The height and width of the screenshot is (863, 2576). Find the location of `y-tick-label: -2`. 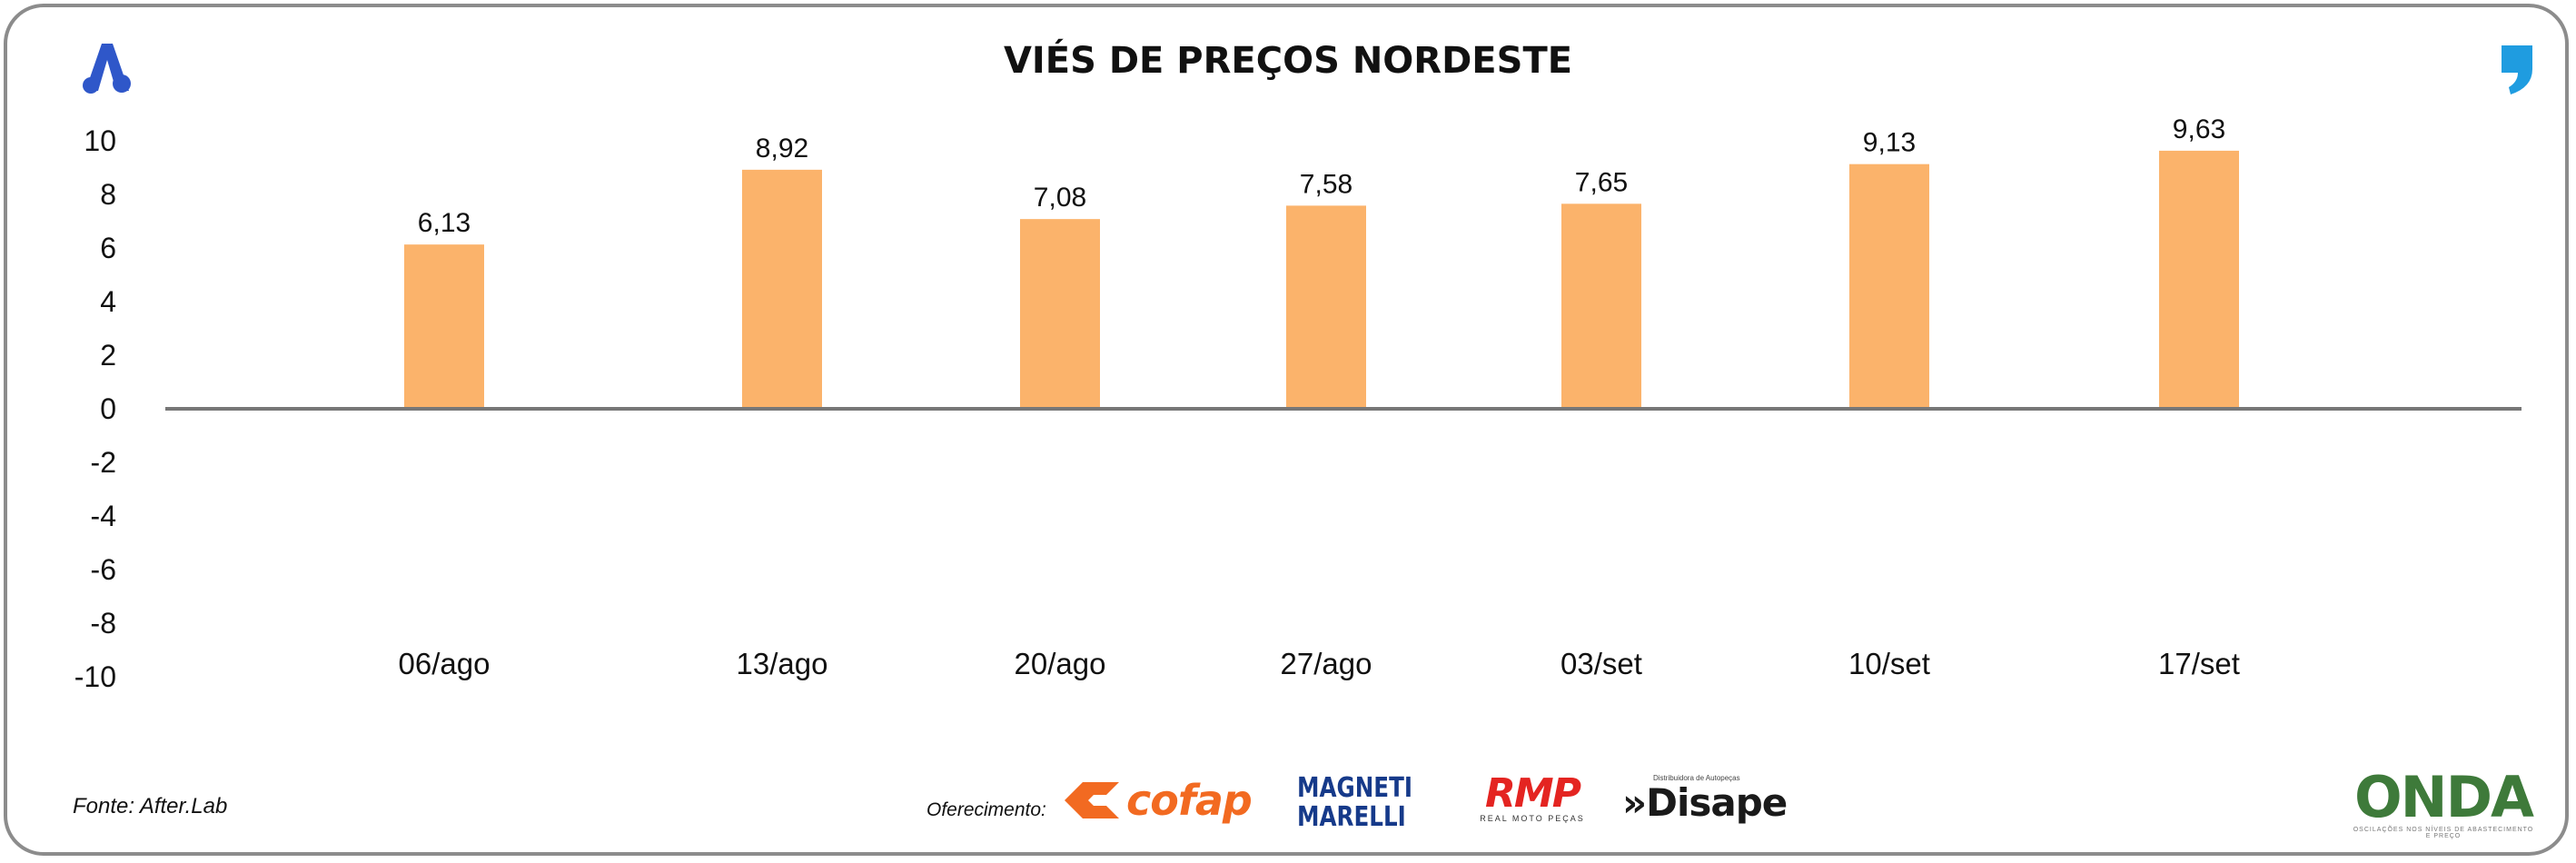

y-tick-label: -2 is located at coordinates (103, 462).